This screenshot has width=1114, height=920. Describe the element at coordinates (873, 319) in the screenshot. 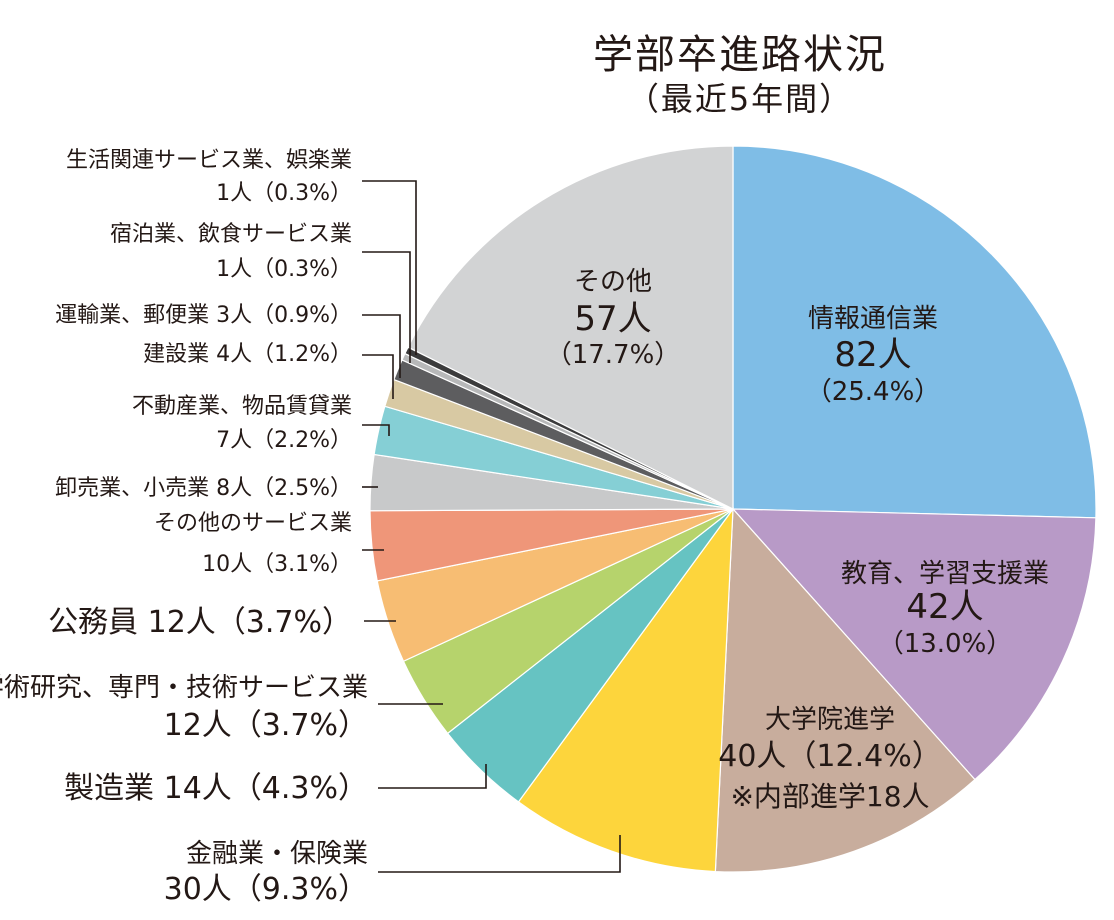

I see `slice-label-name: 情報通信業` at that location.